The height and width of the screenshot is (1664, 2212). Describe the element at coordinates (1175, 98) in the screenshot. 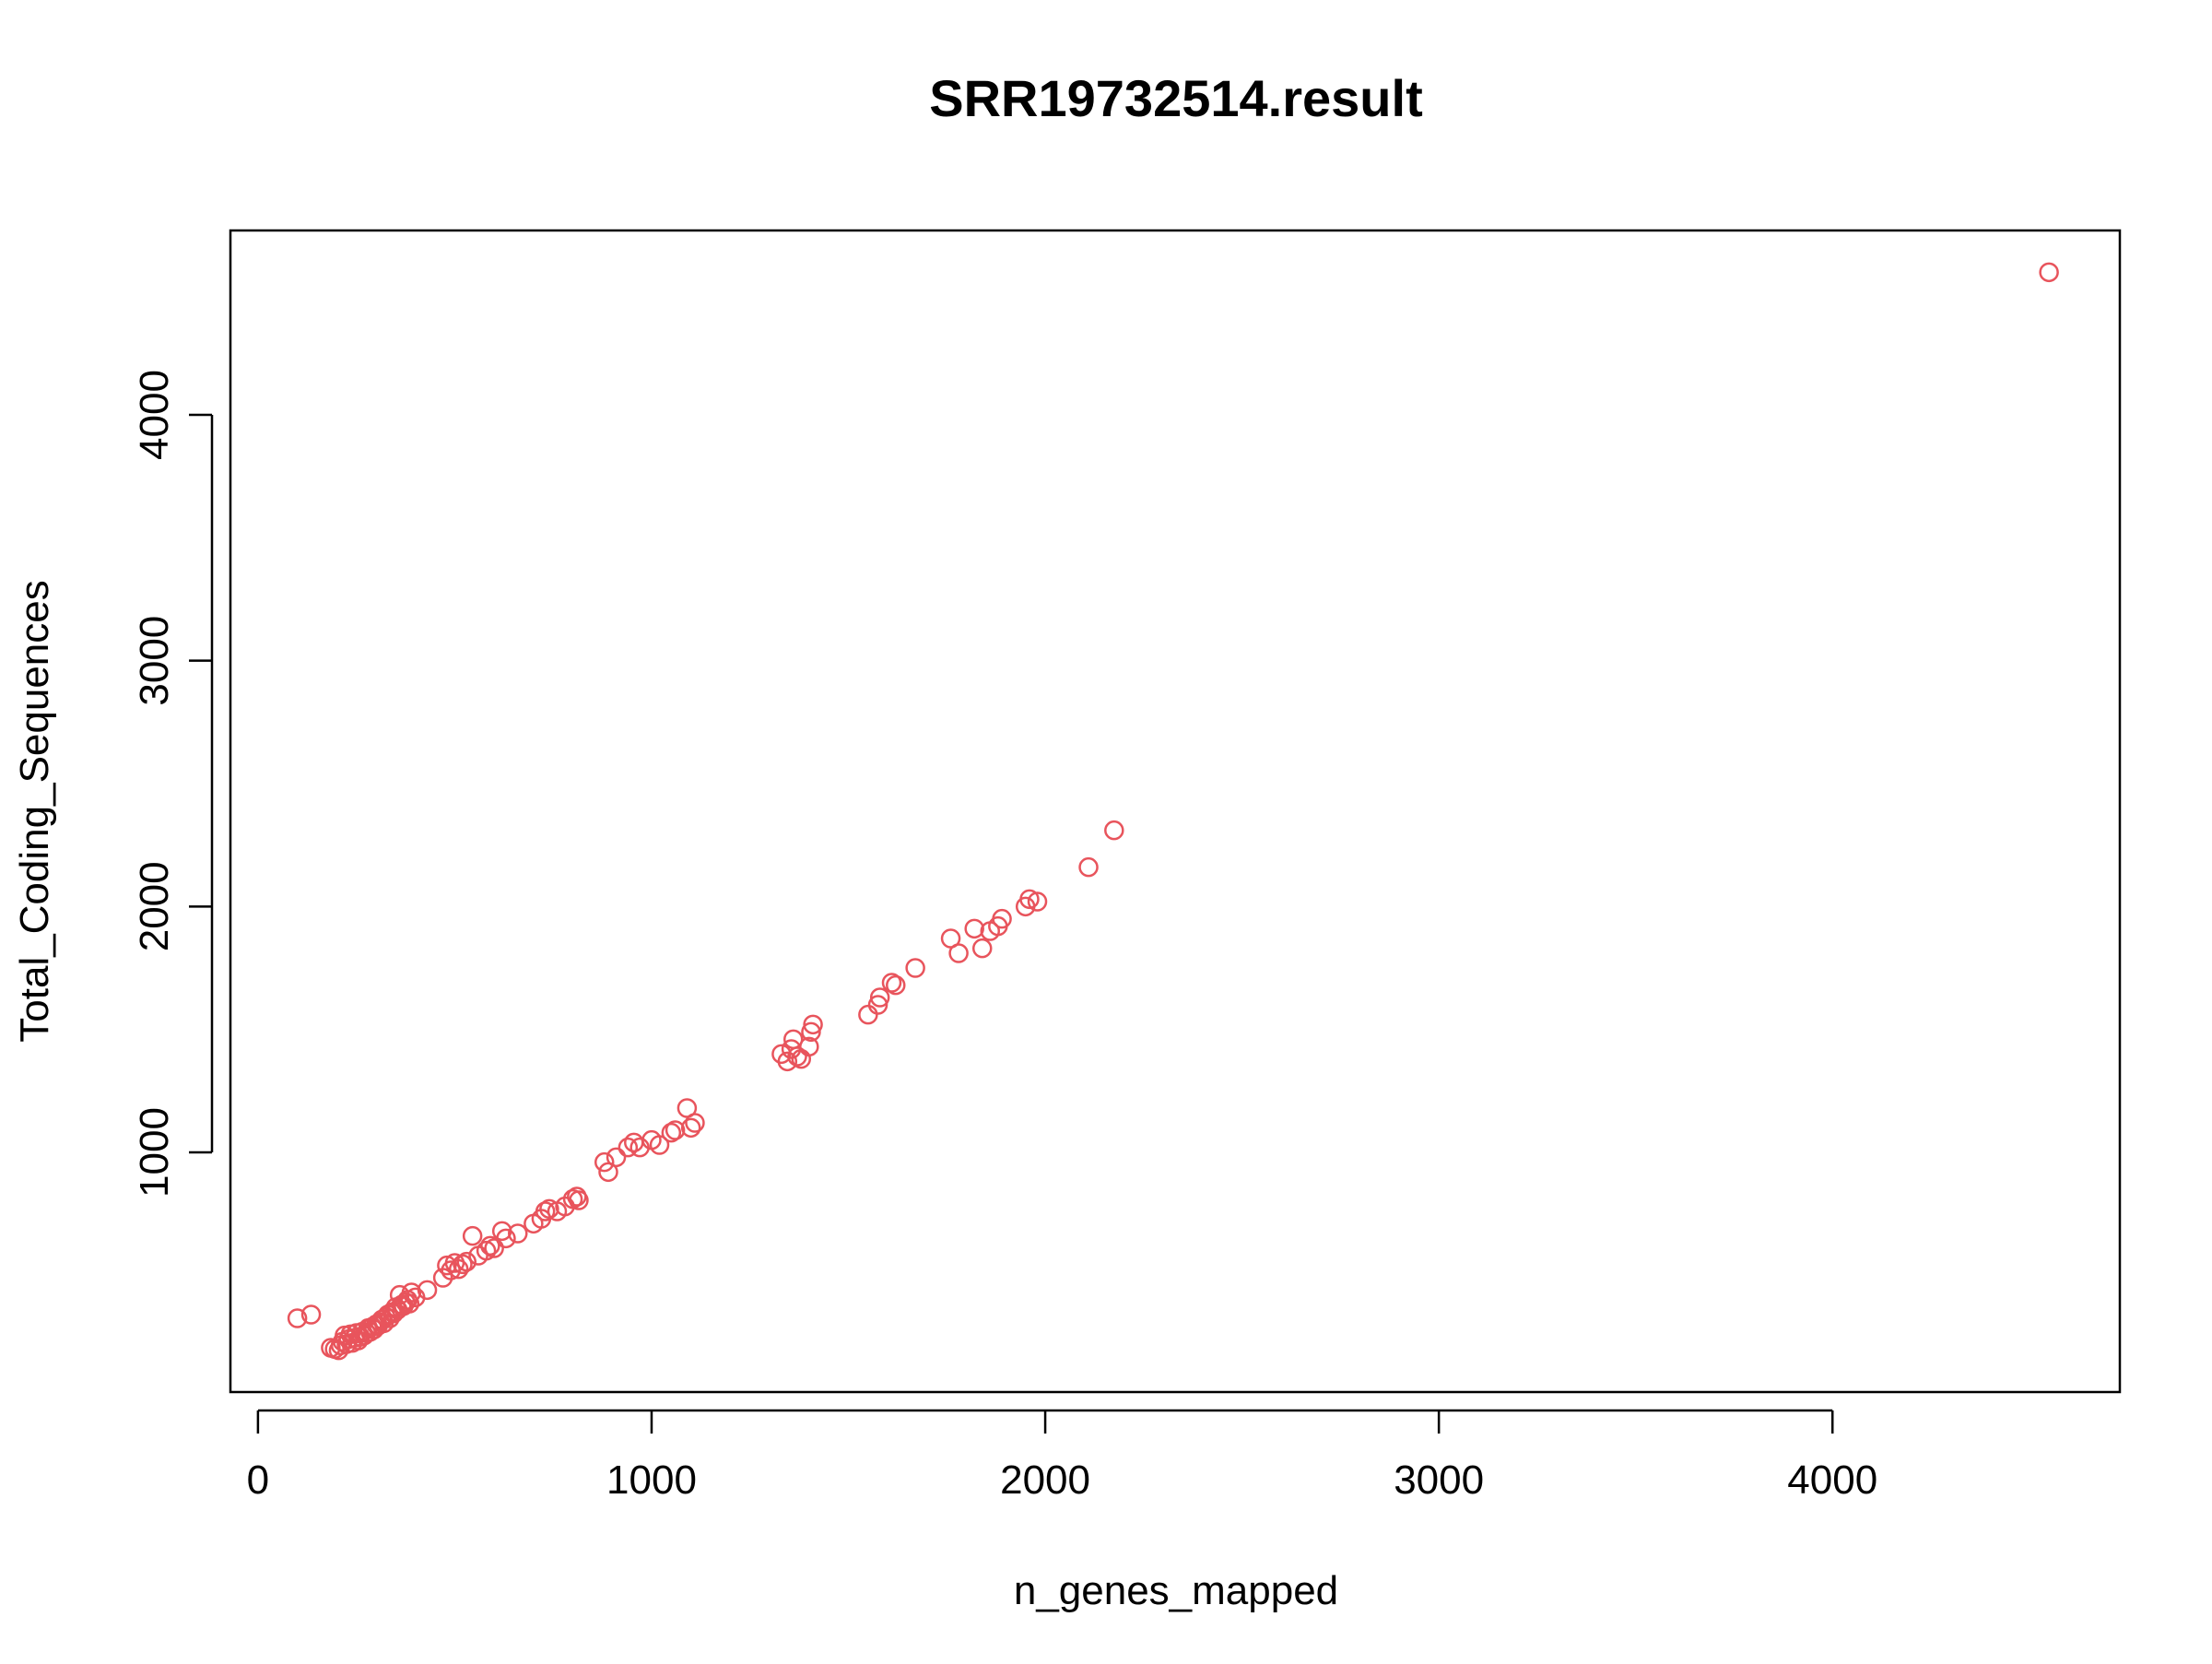

I see `chart-title: SRR19732514.result` at that location.